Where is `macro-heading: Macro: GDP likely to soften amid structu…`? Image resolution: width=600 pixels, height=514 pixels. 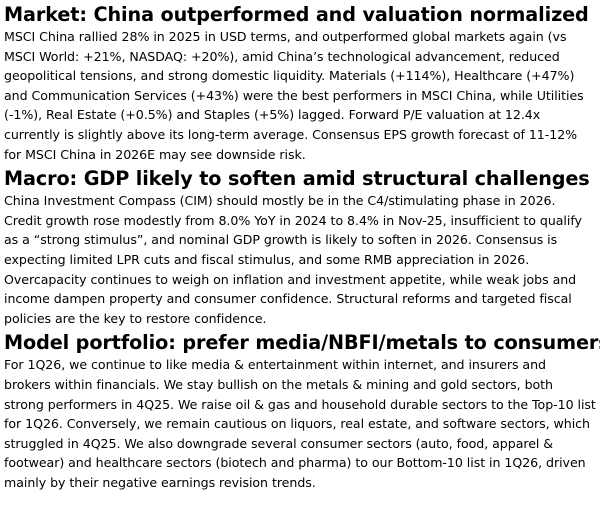 macro-heading: Macro: GDP likely to soften amid structu… is located at coordinates (297, 179).